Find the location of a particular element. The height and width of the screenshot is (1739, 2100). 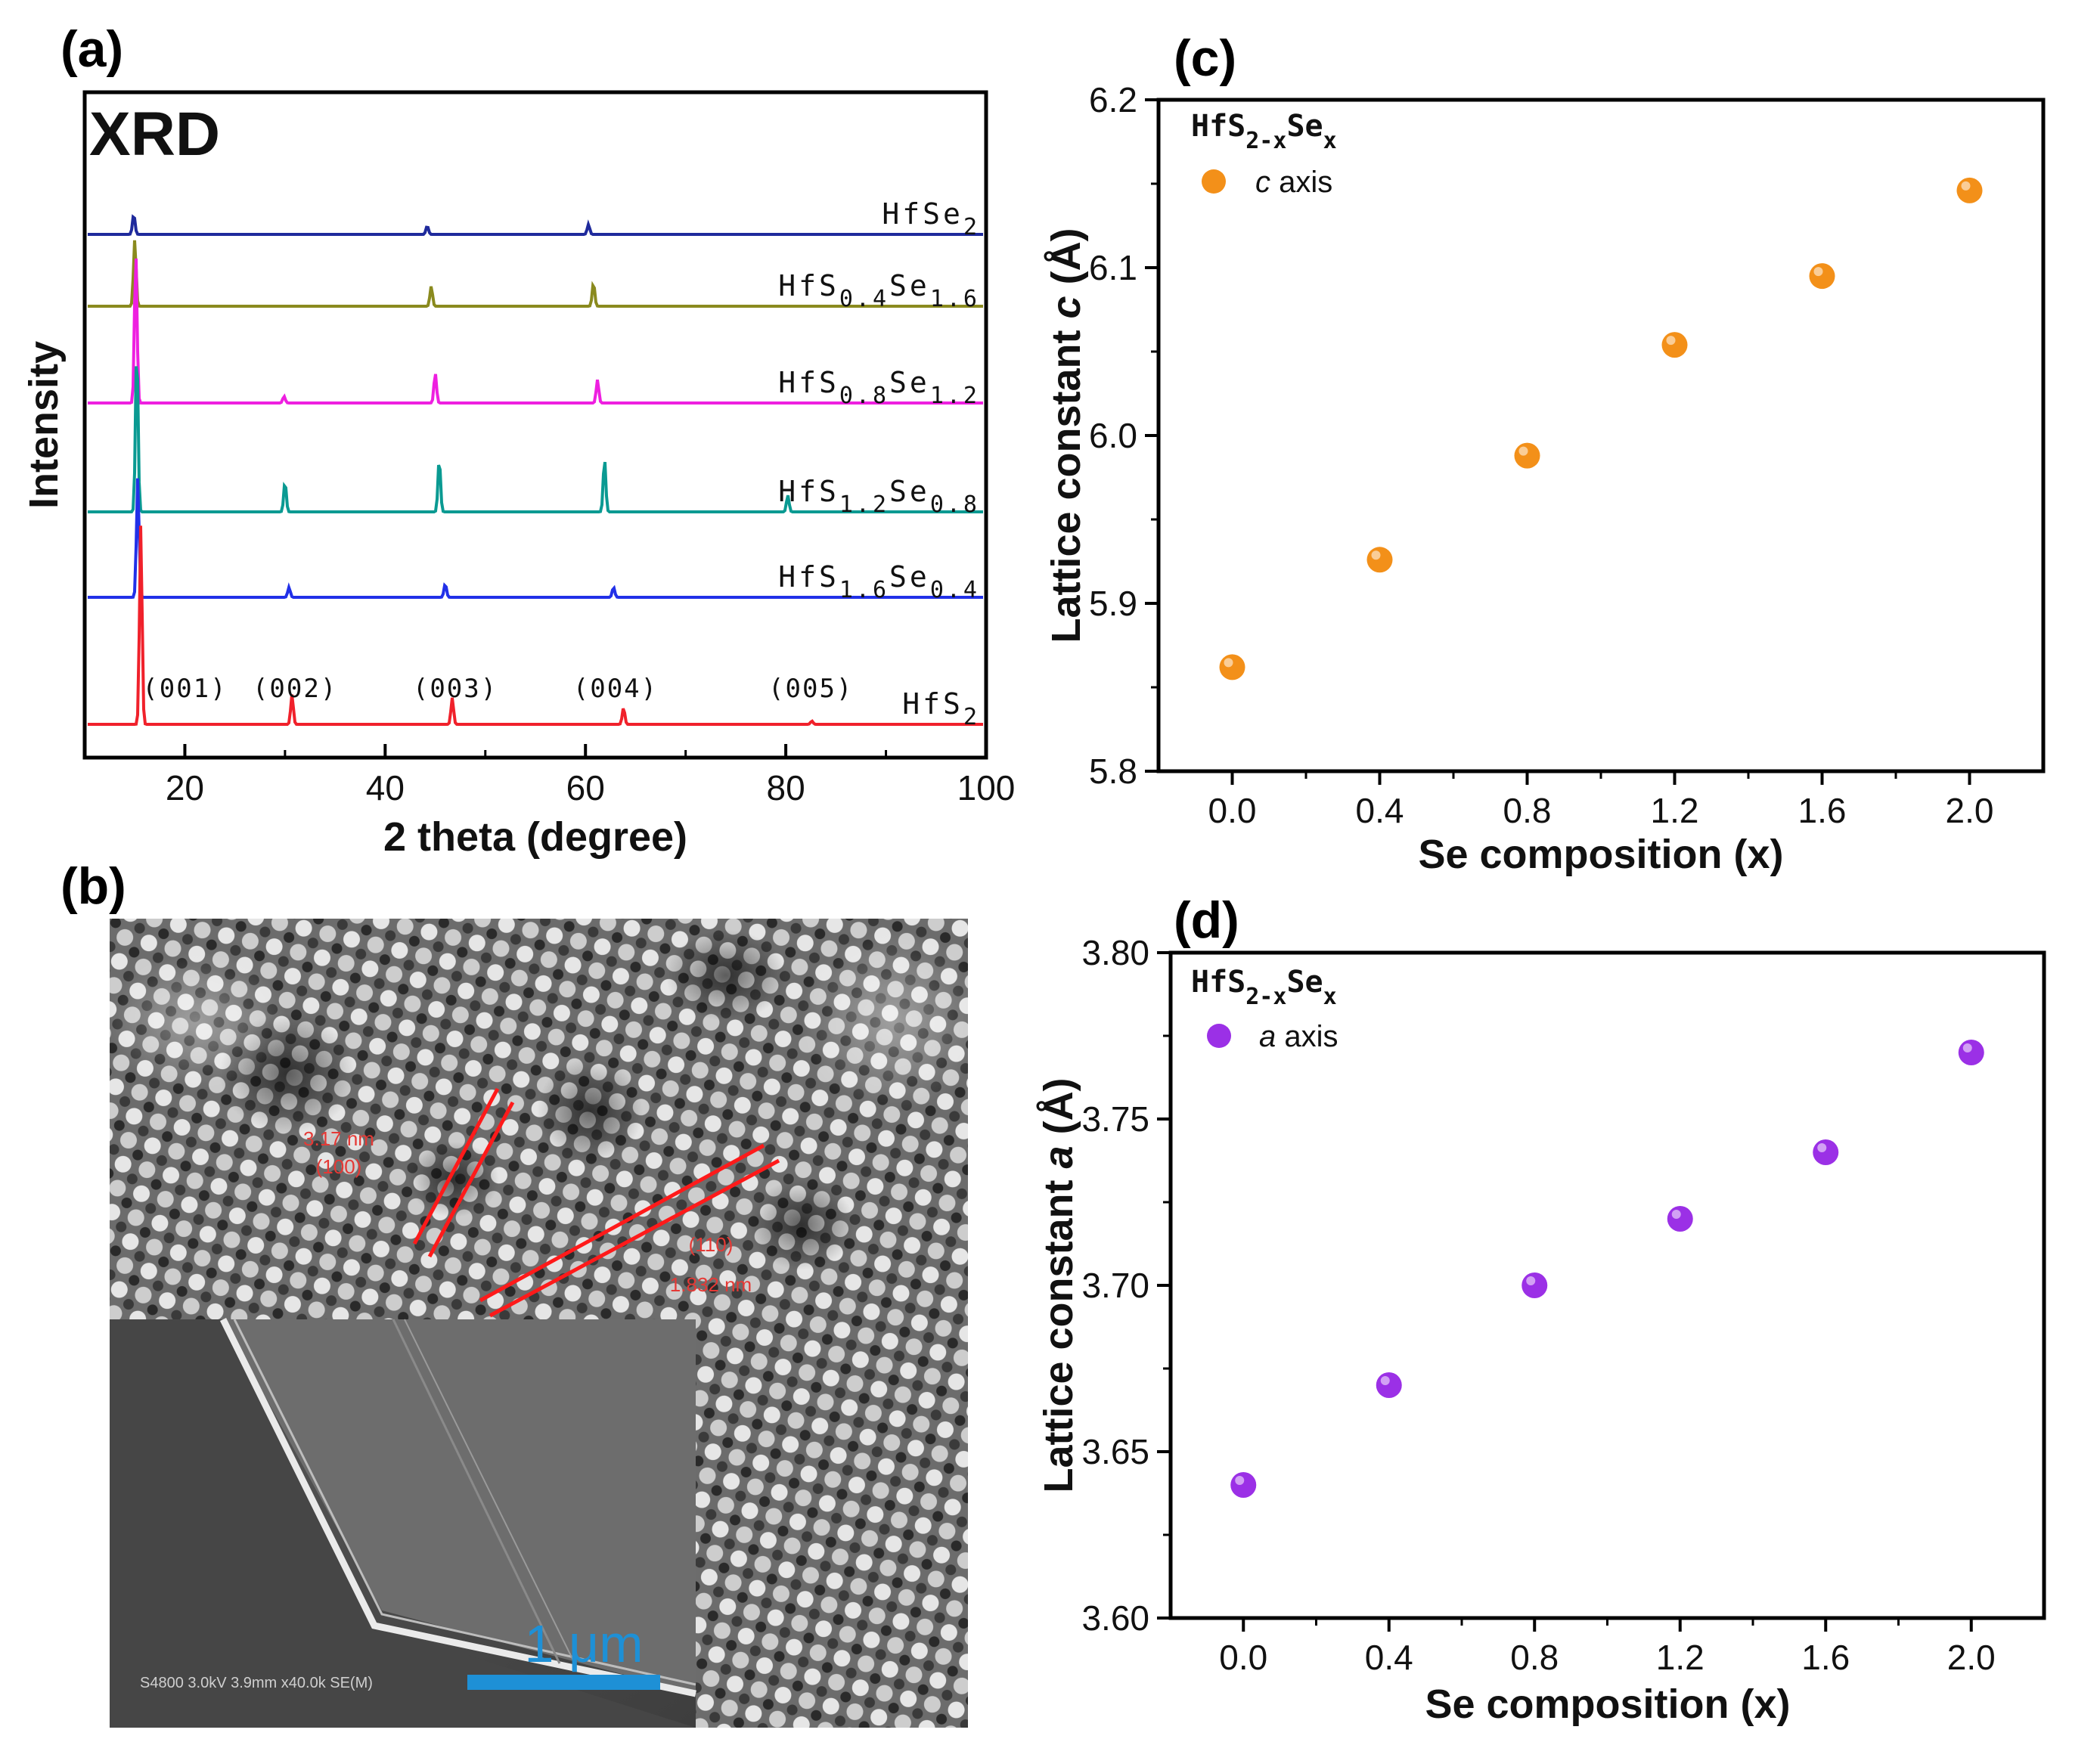

panel-label-b: (b) is located at coordinates (93, 886).